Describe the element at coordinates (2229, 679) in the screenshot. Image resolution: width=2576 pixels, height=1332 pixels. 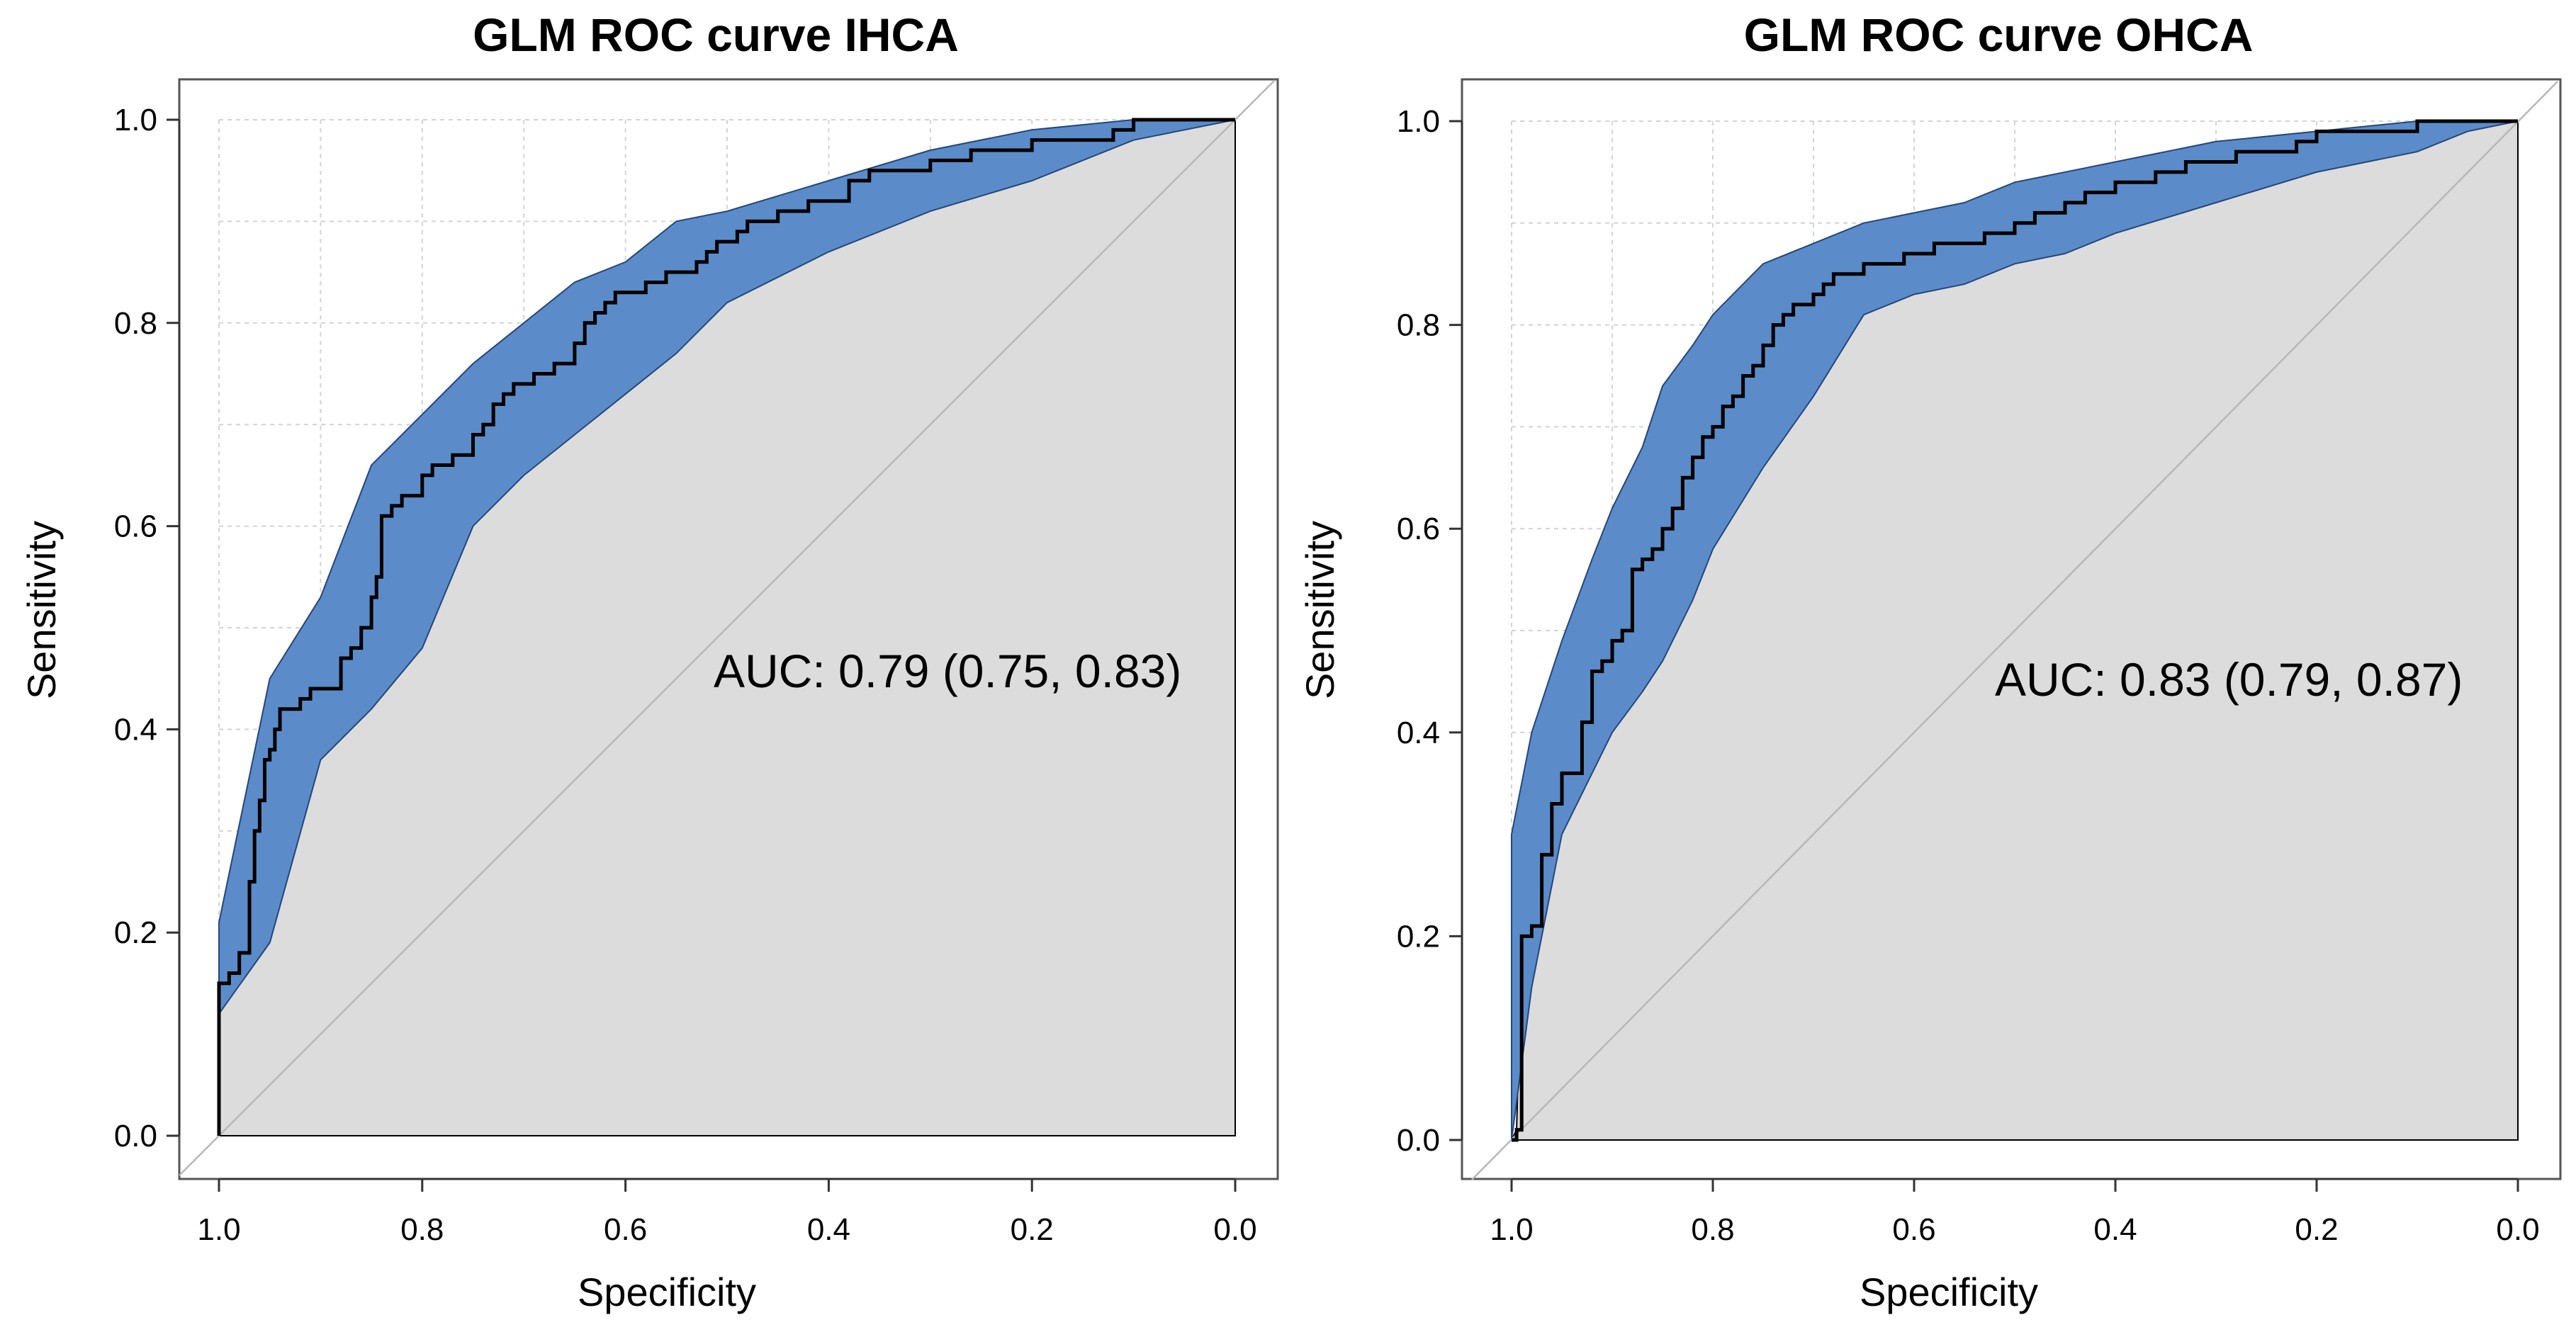
I see `auc-label-ohca: AUC: 0.83 (0.79, 0.87)` at that location.